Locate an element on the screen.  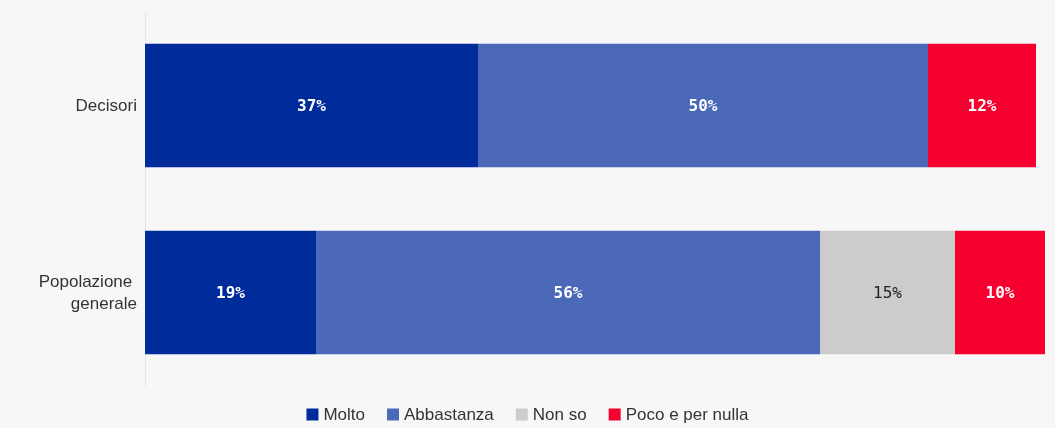
data-label: 12% is located at coordinates (982, 105).